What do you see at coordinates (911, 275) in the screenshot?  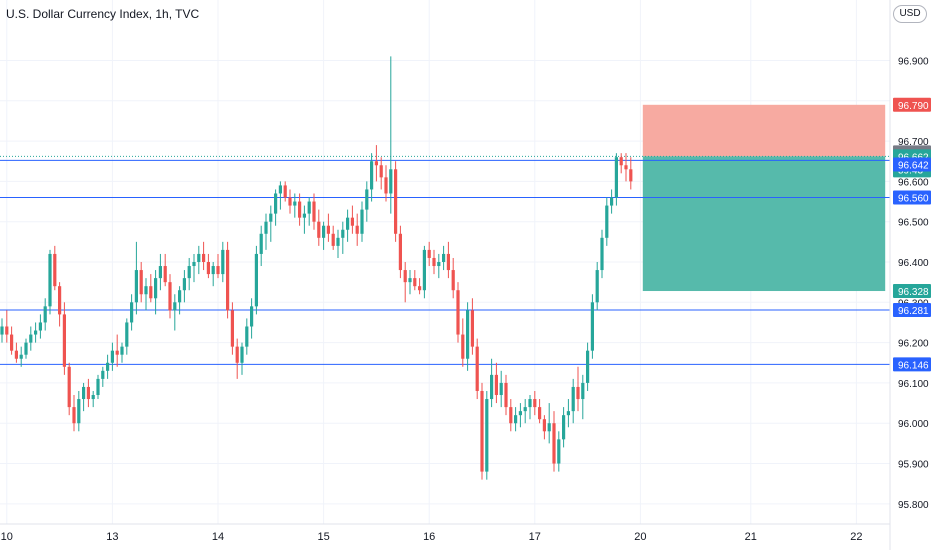 I see `price-axis` at bounding box center [911, 275].